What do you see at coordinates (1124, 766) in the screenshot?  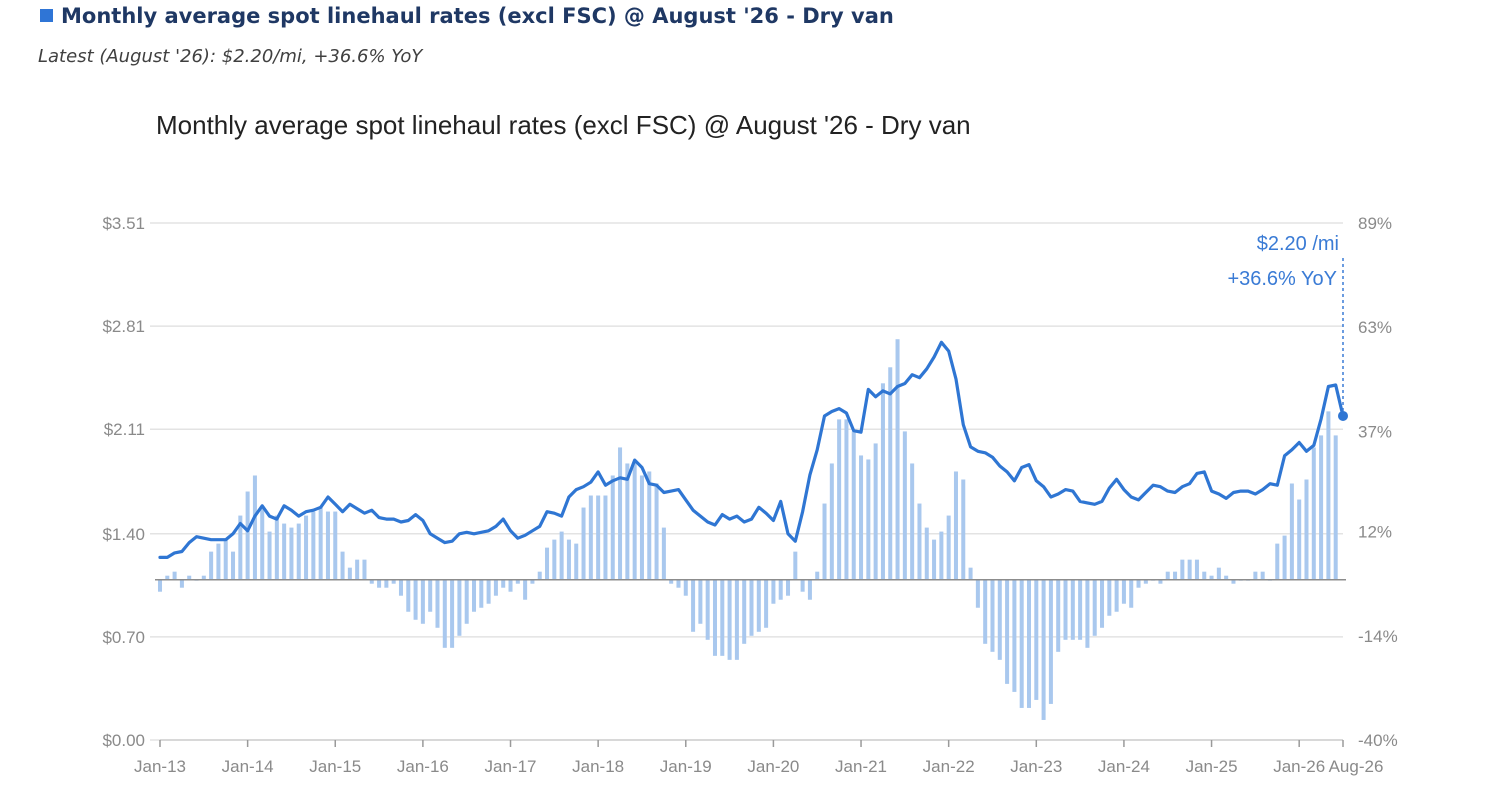 I see `x-tick-label: Jan-24` at bounding box center [1124, 766].